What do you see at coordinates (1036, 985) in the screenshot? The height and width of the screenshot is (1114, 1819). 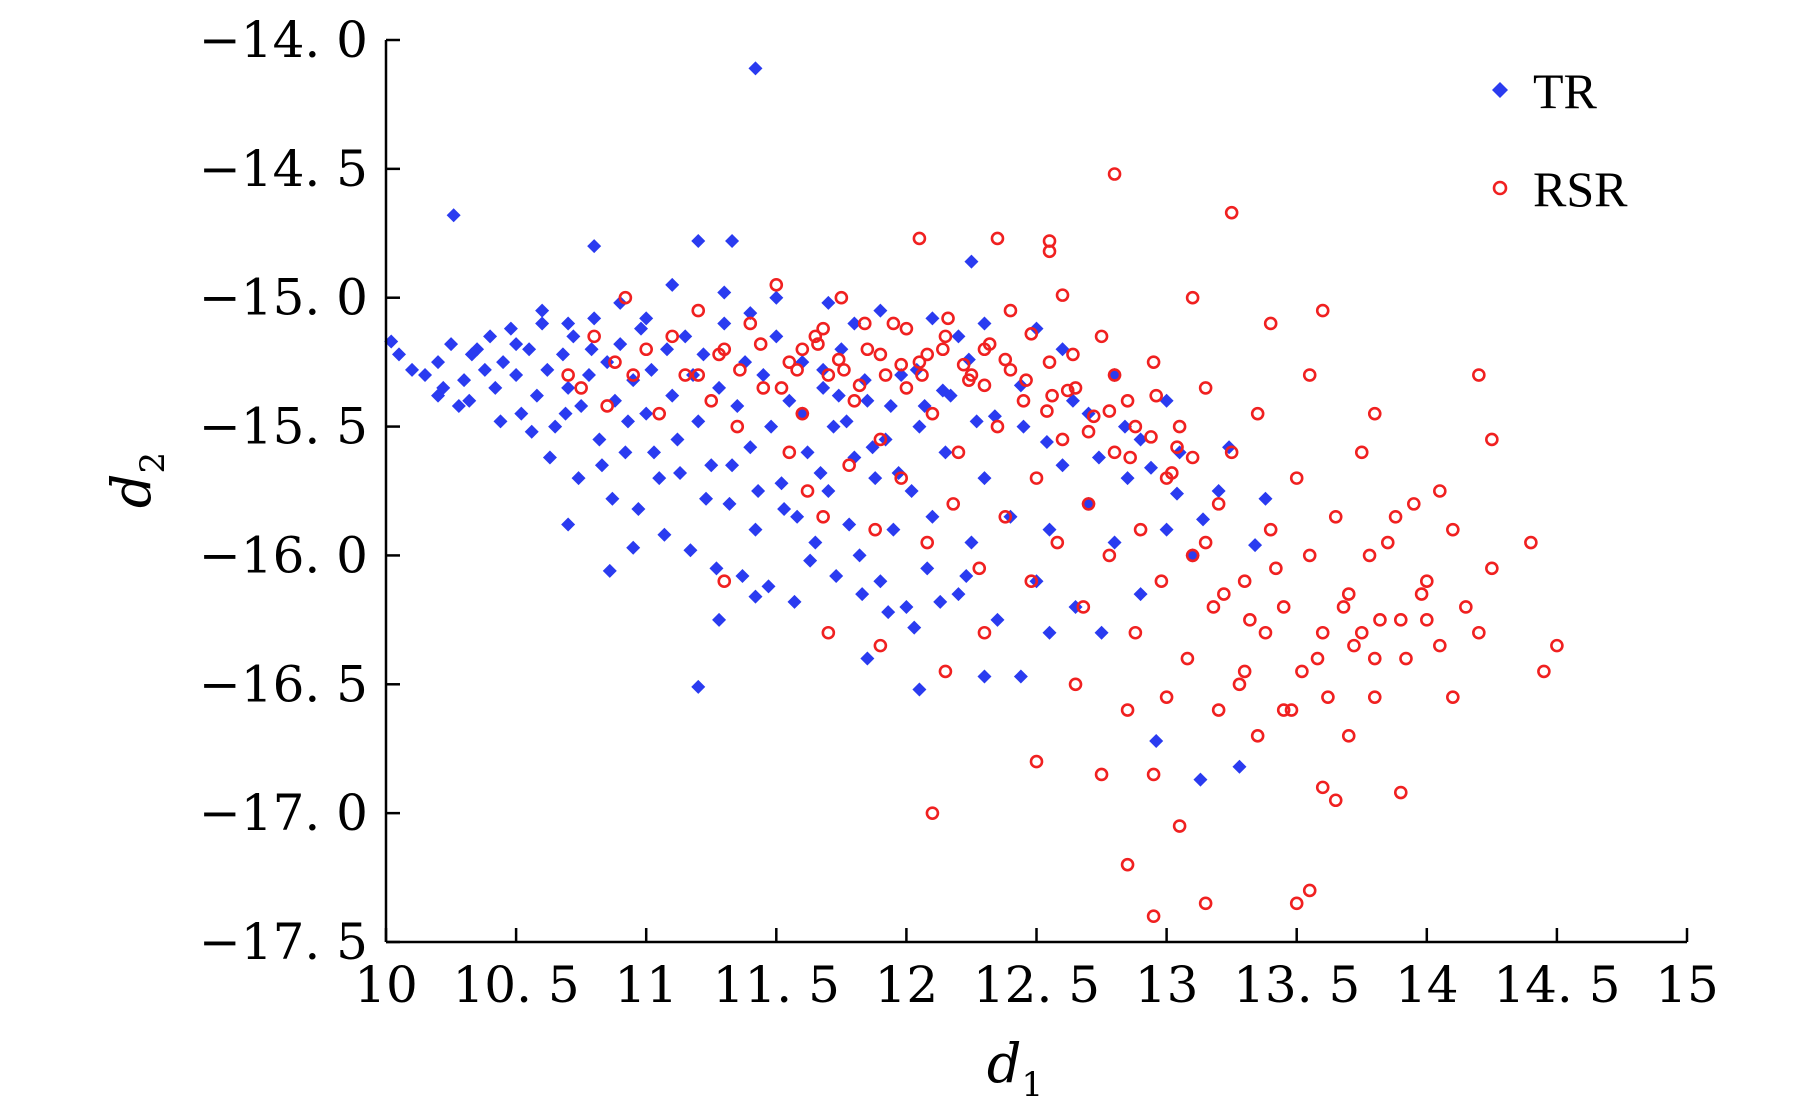 I see `x-tick-label: 12. 5` at bounding box center [1036, 985].